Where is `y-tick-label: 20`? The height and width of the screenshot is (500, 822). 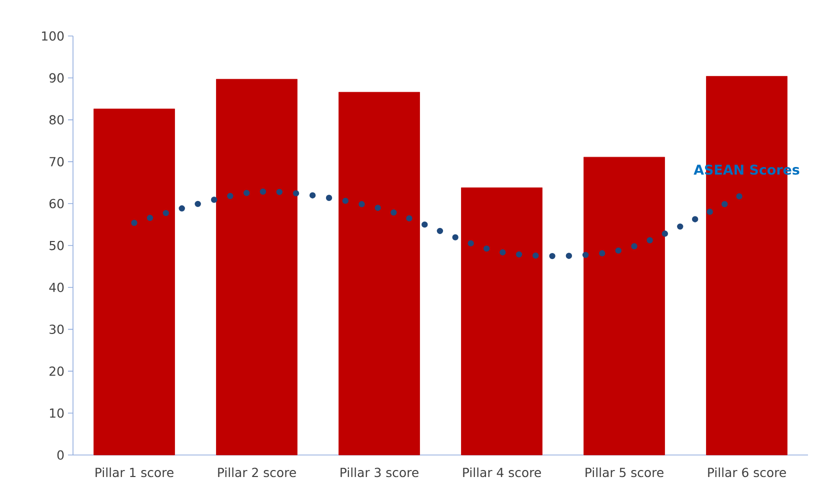 y-tick-label: 20 is located at coordinates (57, 371).